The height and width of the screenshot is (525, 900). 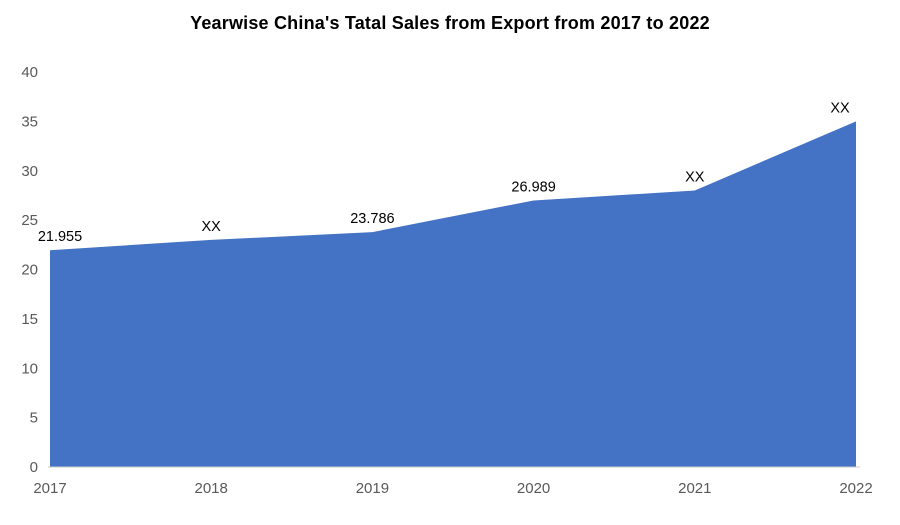 What do you see at coordinates (34, 418) in the screenshot?
I see `y-axis-tick-label: 5` at bounding box center [34, 418].